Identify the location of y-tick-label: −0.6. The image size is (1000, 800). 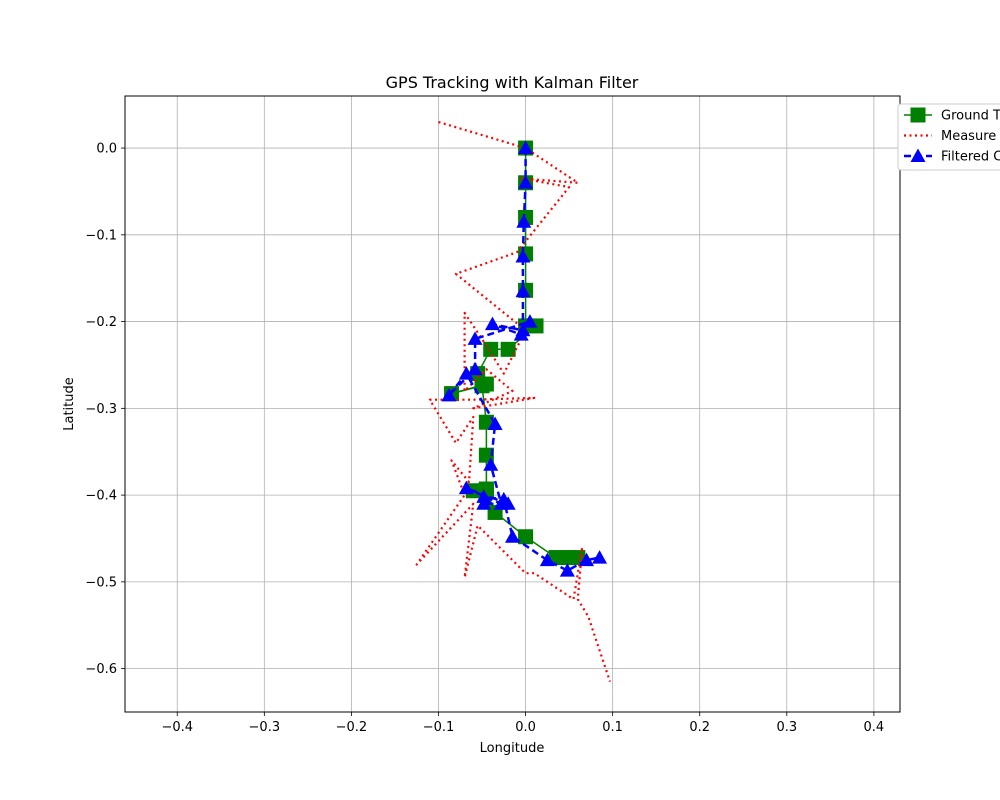
(101, 669).